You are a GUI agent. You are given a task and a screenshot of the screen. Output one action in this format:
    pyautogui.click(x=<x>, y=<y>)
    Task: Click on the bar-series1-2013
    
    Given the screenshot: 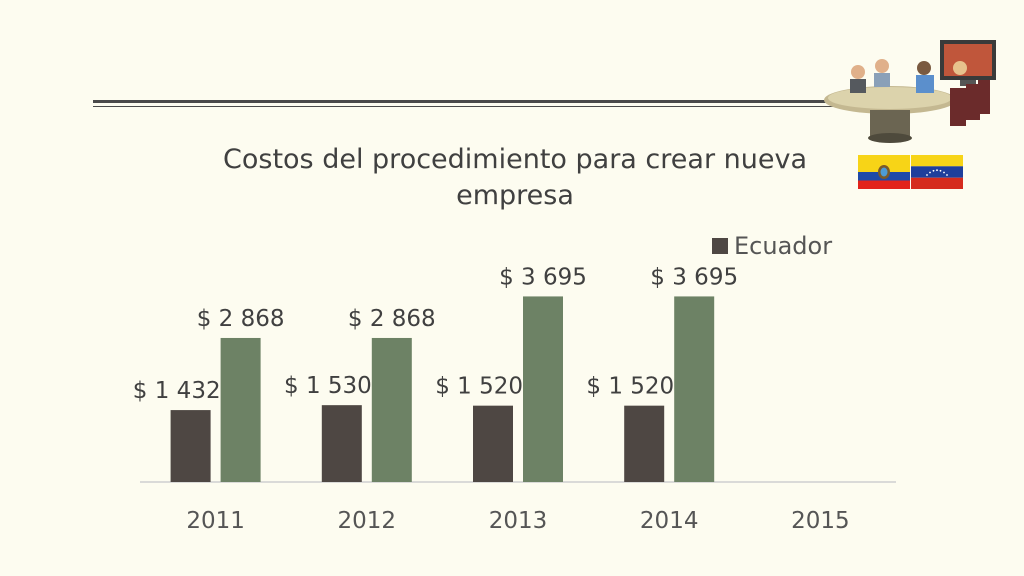 What is the action you would take?
    pyautogui.click(x=493, y=443)
    